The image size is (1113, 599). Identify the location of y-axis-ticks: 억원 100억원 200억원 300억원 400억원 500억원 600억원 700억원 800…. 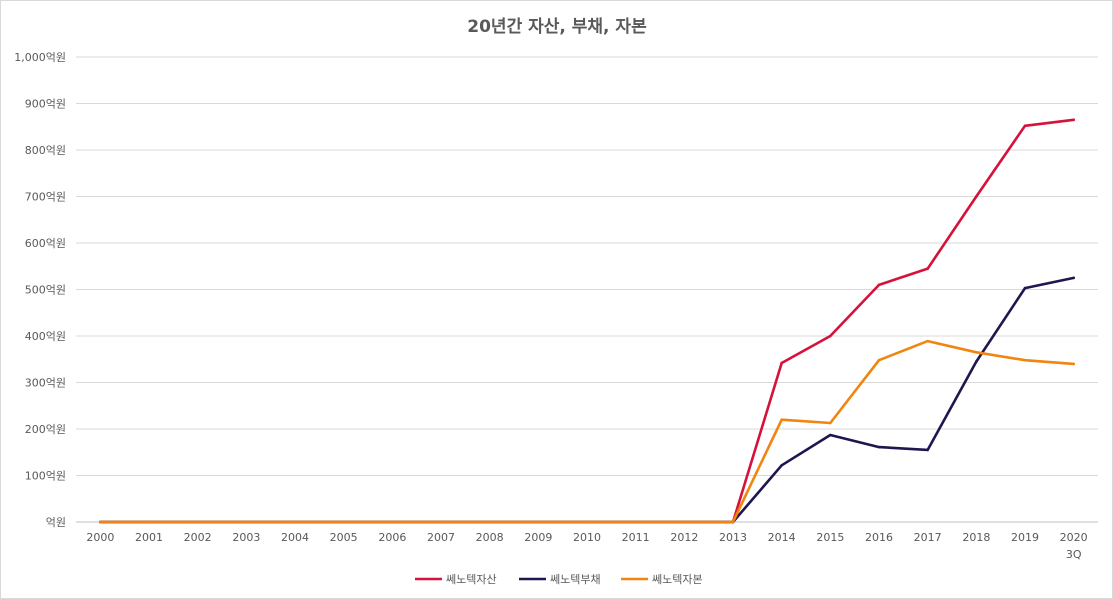
(40, 290).